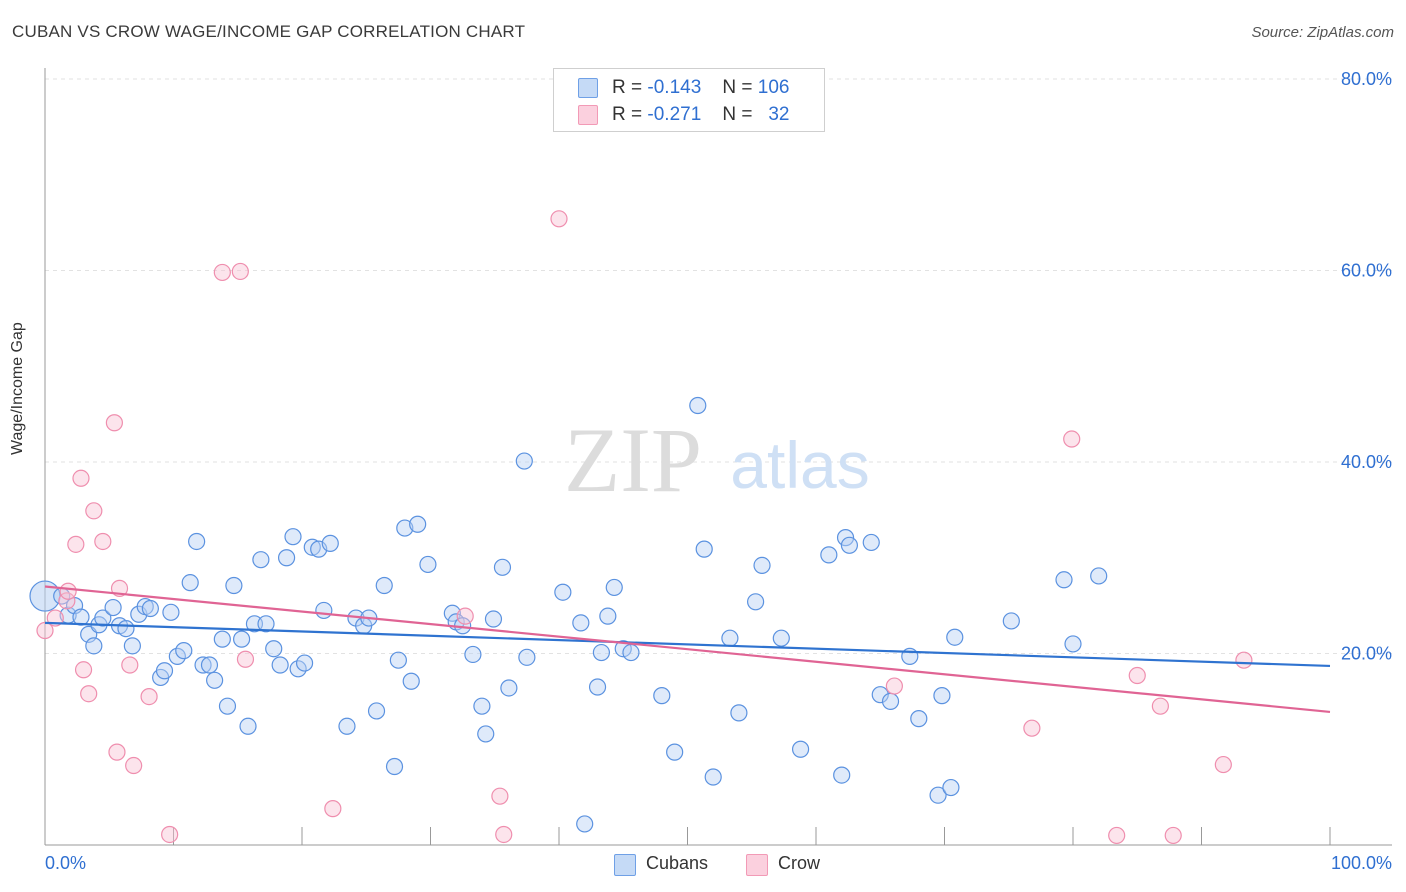  I want to click on cubans-swatch, so click(588, 88).